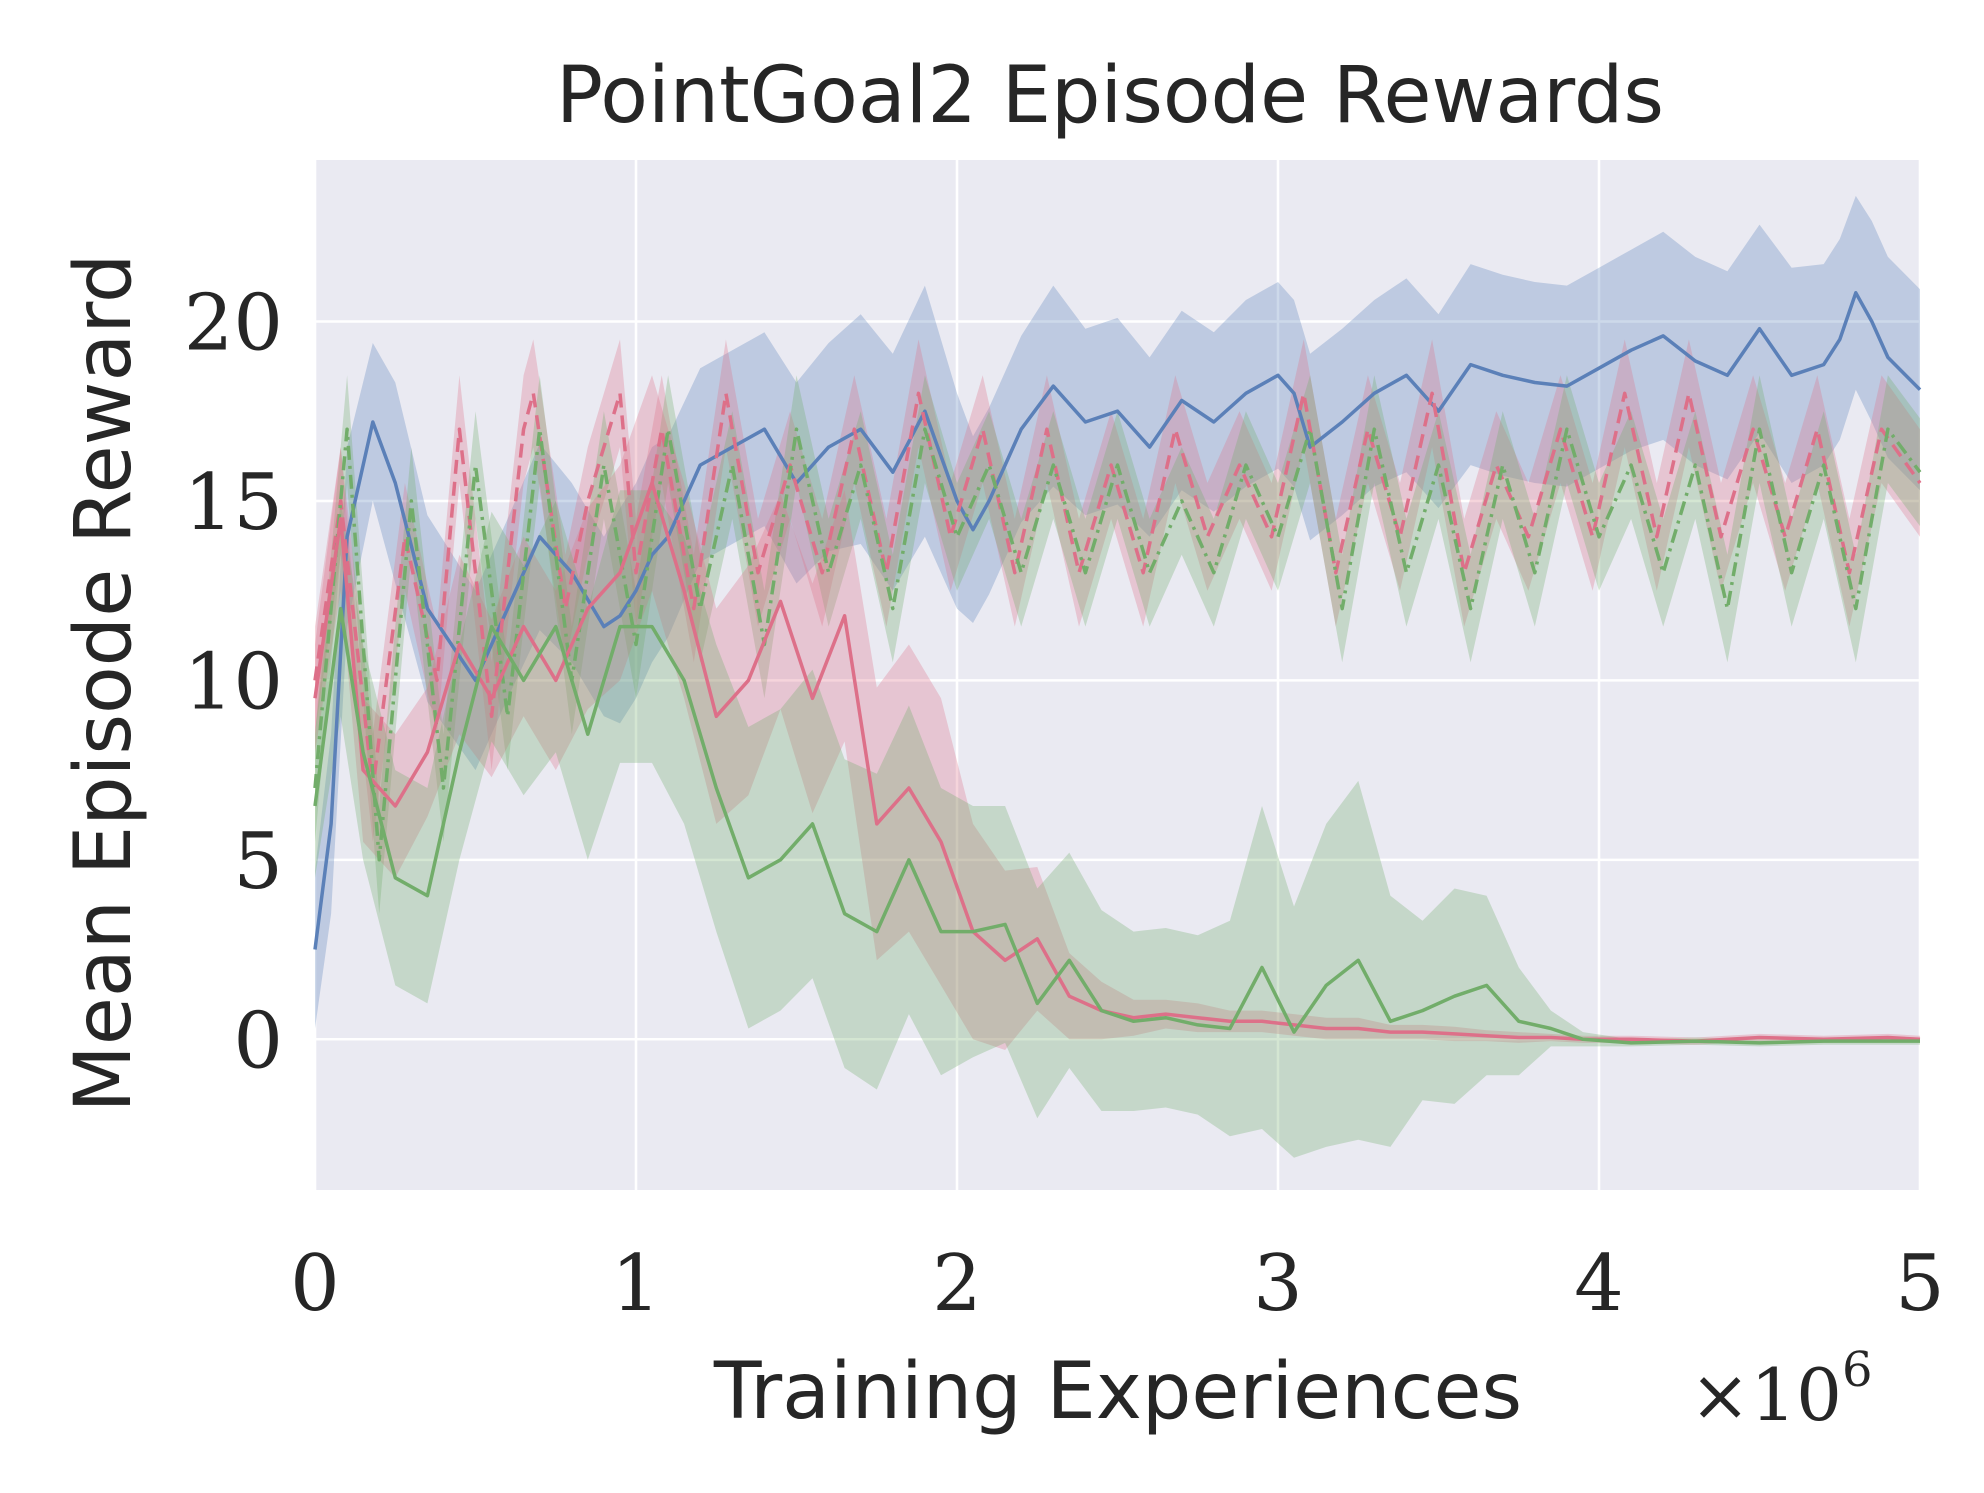 This screenshot has width=1984, height=1493. Describe the element at coordinates (636, 1284) in the screenshot. I see `x-tick-label: 1` at that location.